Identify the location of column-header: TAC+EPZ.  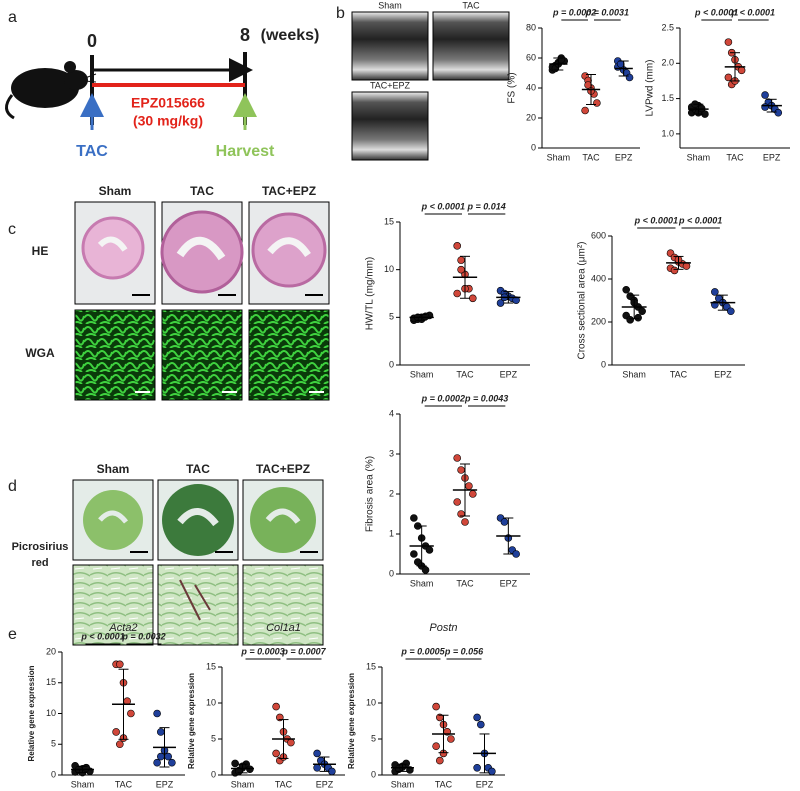
(289, 191).